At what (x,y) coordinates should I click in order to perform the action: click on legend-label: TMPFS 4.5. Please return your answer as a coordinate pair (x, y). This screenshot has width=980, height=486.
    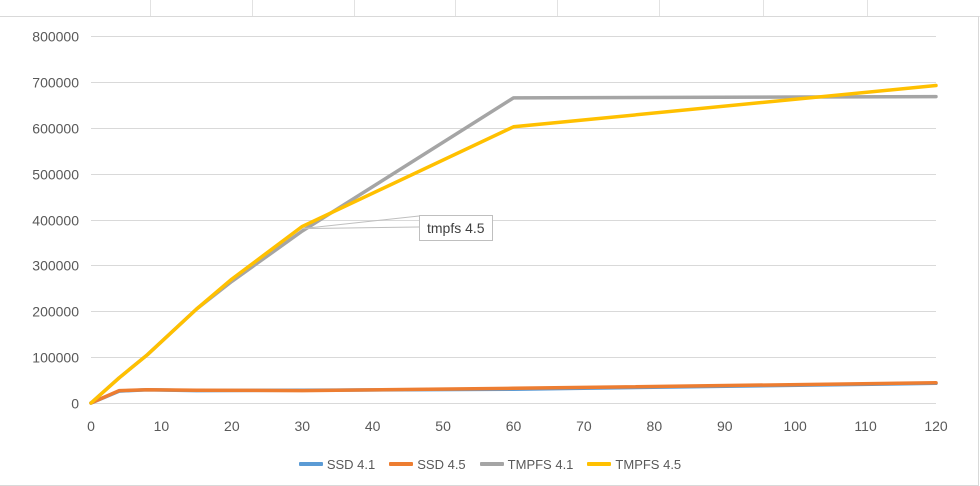
    Looking at the image, I should click on (648, 464).